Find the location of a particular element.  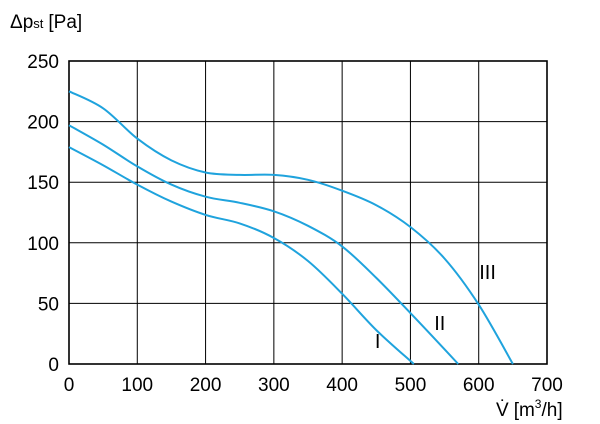

x-tick-label: 500 is located at coordinates (411, 385).